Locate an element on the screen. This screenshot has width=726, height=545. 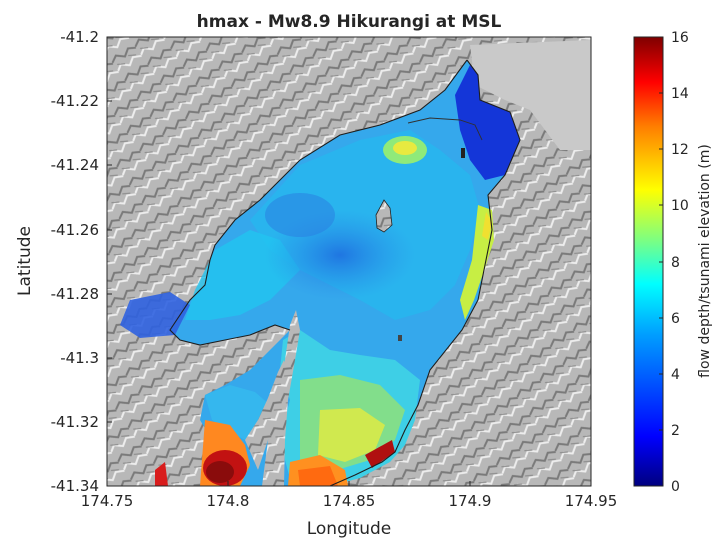
colorbar-tick-label: 12 is located at coordinates (680, 150).